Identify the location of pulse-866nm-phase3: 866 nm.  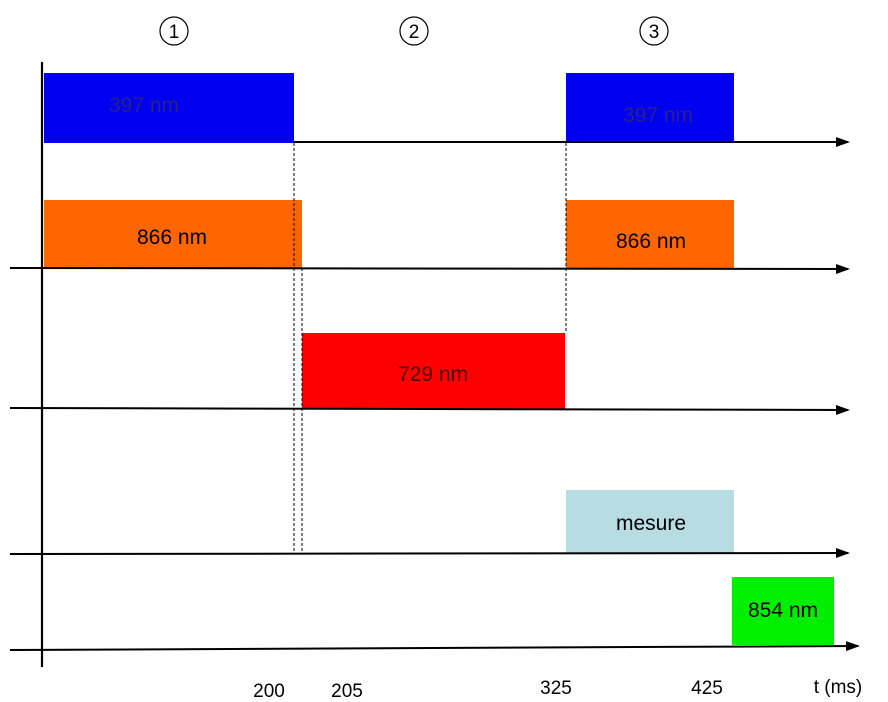
(650, 234).